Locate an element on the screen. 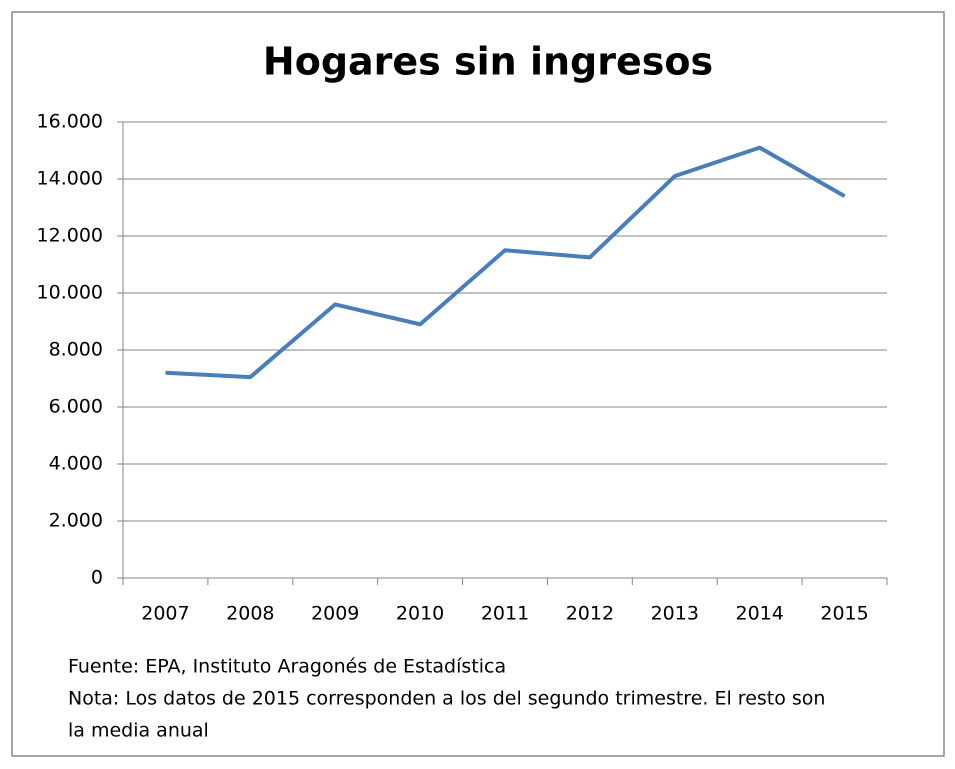  y-tick-label: 14.000 is located at coordinates (70, 179).